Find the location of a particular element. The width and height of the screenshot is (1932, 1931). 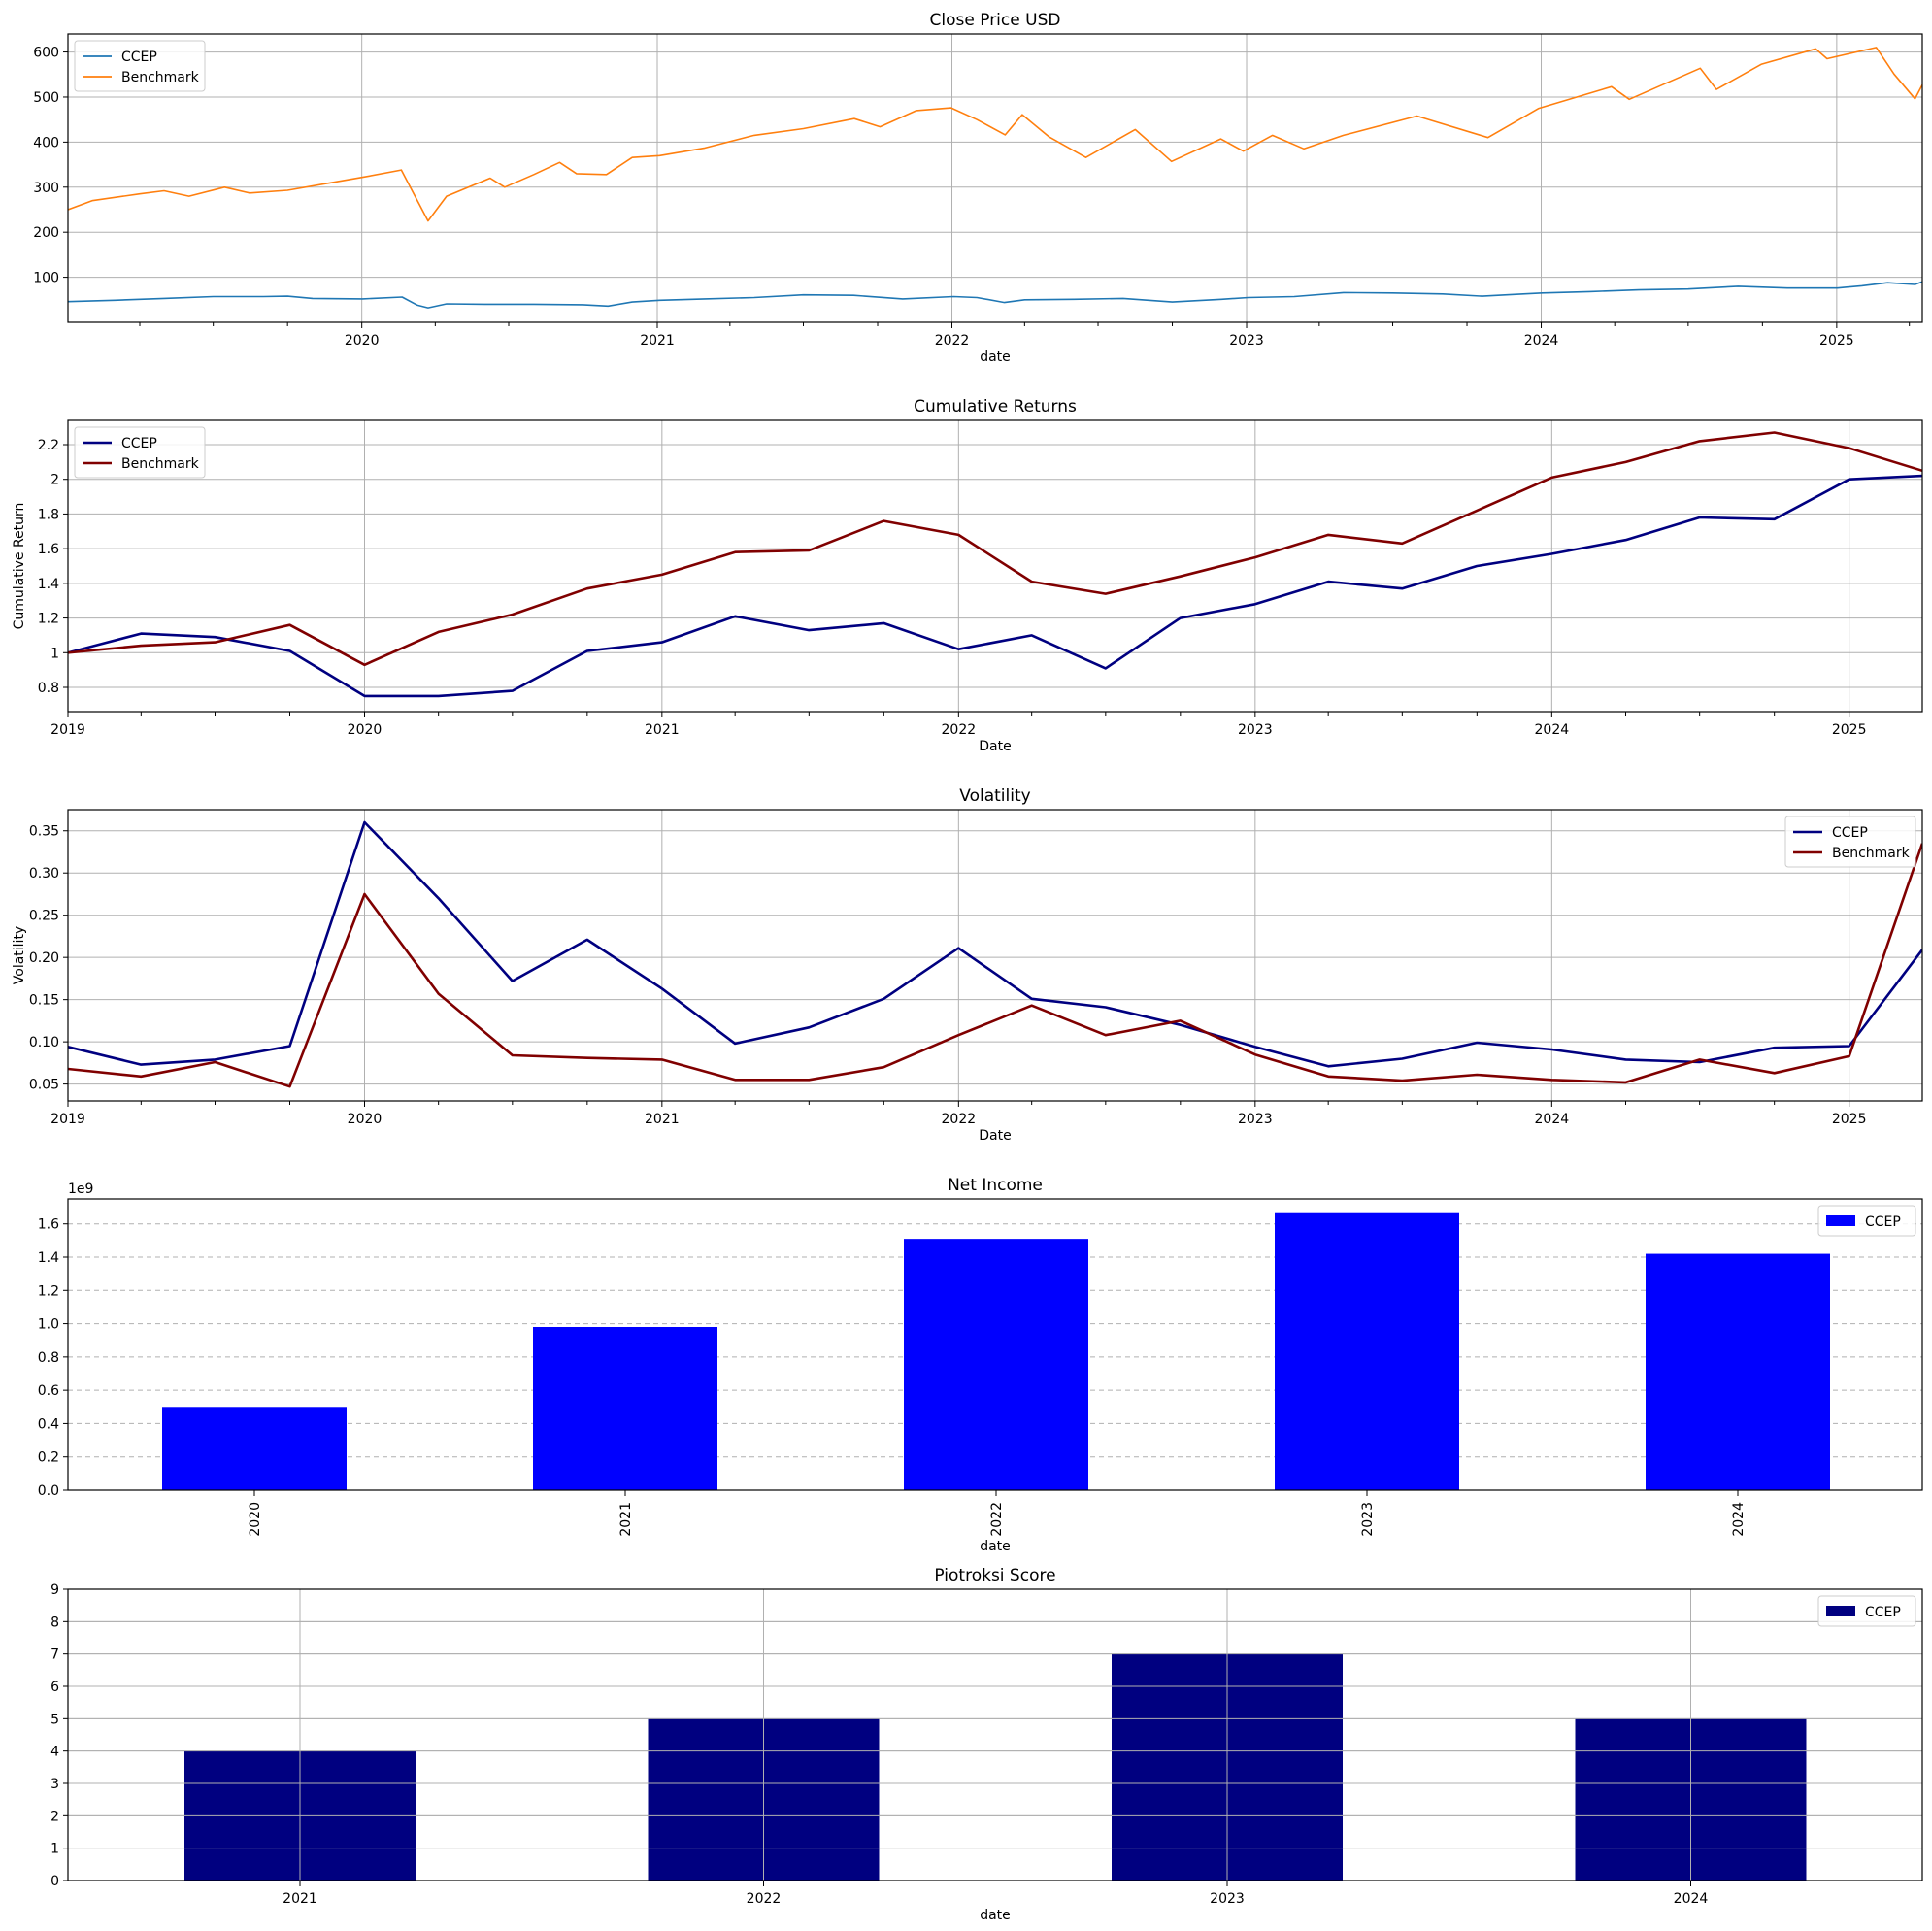

y-axis-label: Volatility is located at coordinates (20, 955).